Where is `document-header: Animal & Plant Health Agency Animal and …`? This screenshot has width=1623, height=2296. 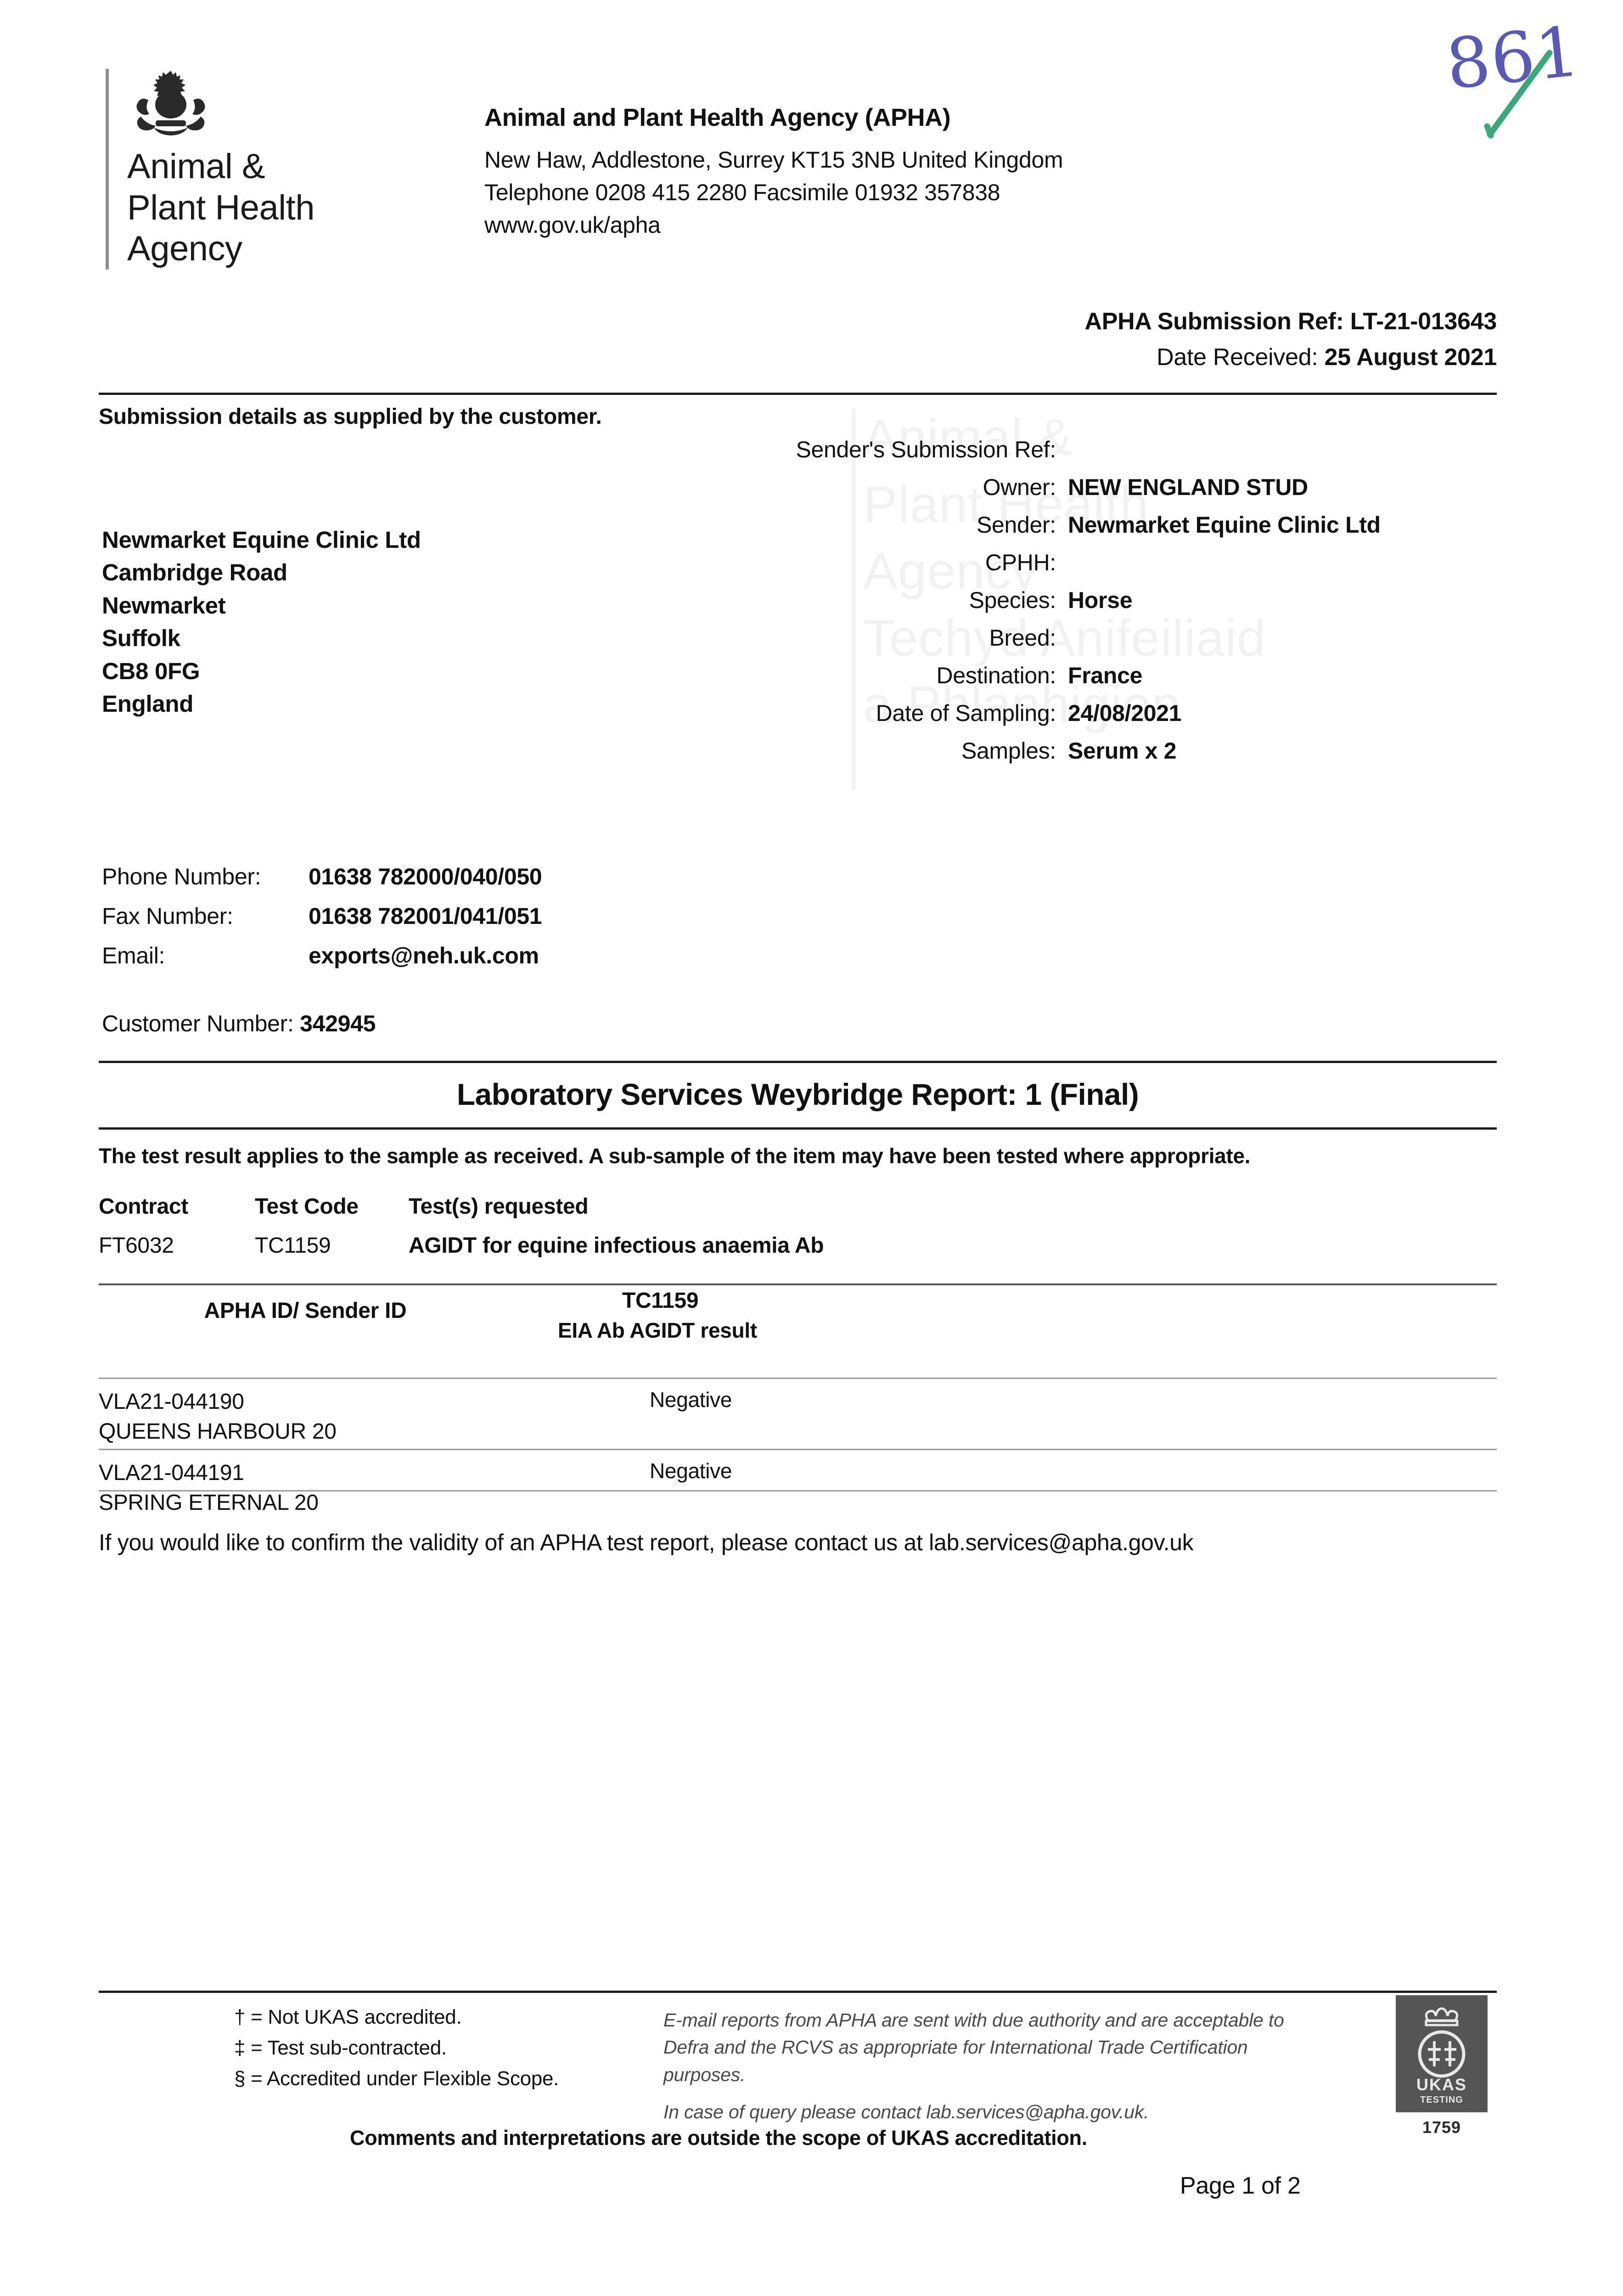
document-header: Animal & Plant Health Agency Animal and … is located at coordinates (811, 151).